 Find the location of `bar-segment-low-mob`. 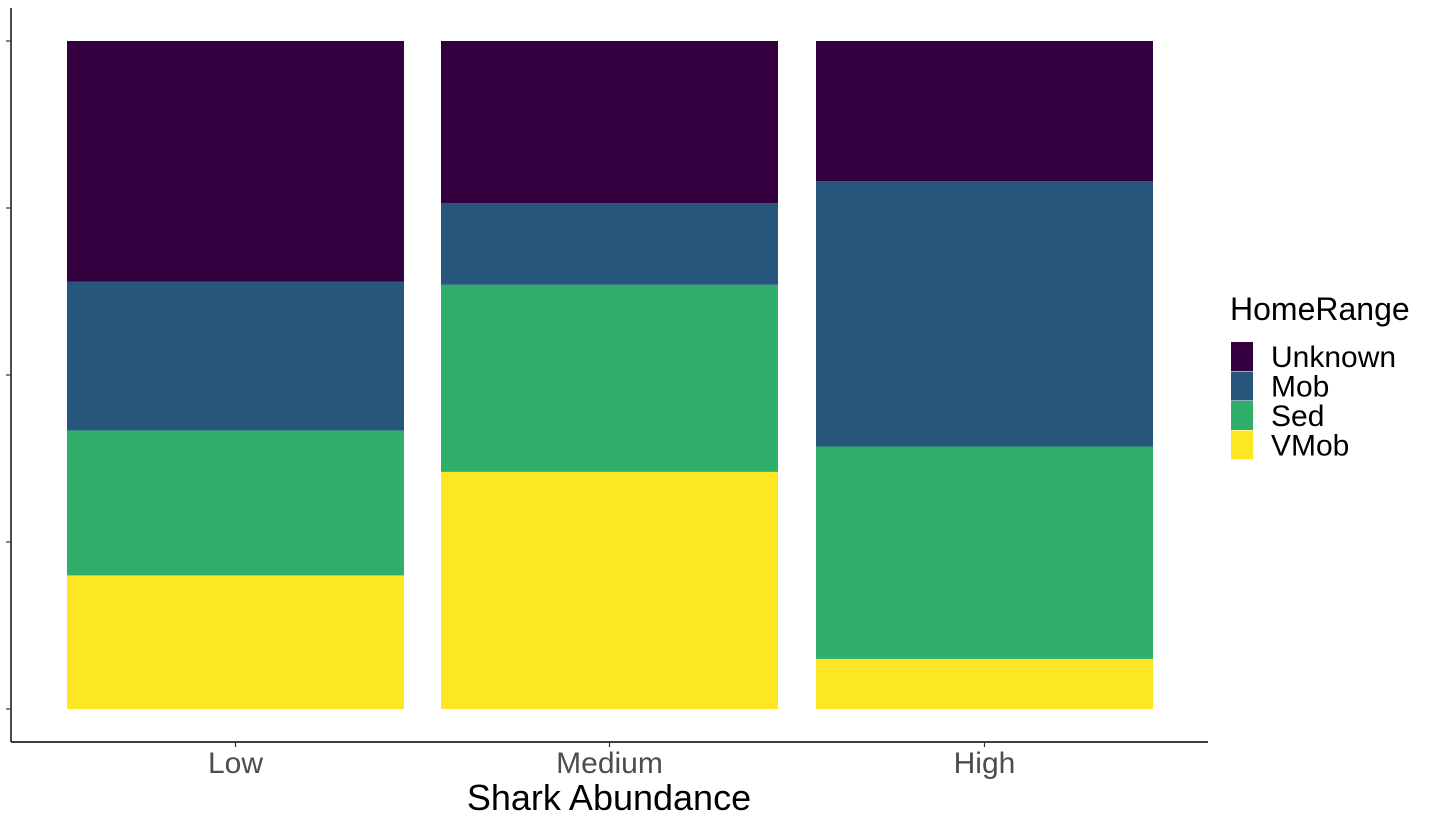

bar-segment-low-mob is located at coordinates (235, 356).